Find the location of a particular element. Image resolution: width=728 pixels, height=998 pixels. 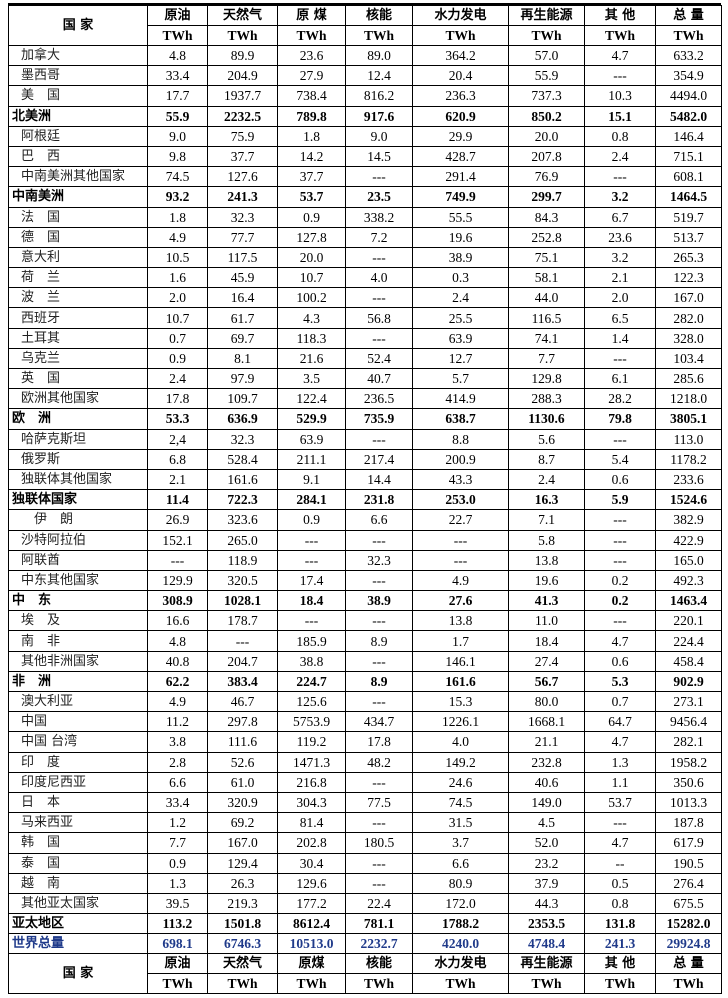

cell-coal: --- is located at coordinates (311, 560).